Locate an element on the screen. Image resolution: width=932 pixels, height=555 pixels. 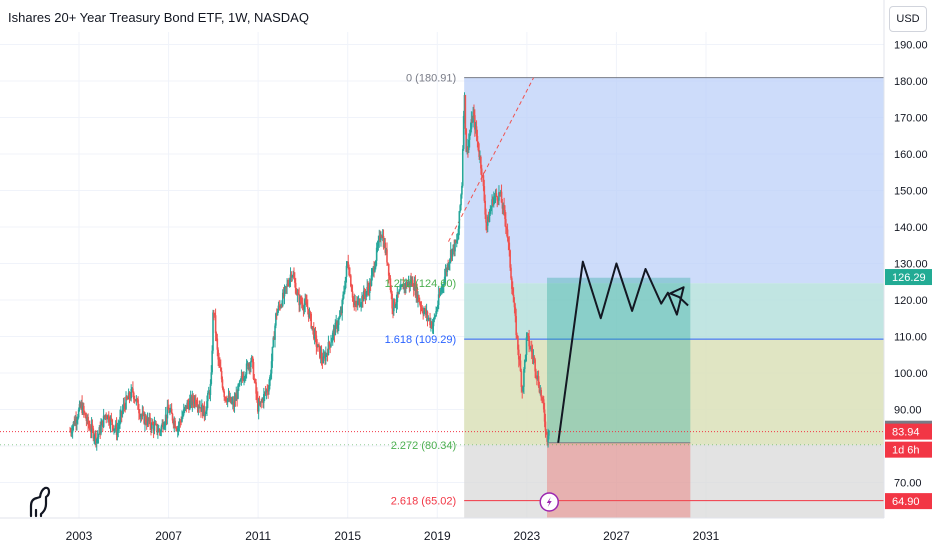
price-label: 83.94 is located at coordinates (906, 433).